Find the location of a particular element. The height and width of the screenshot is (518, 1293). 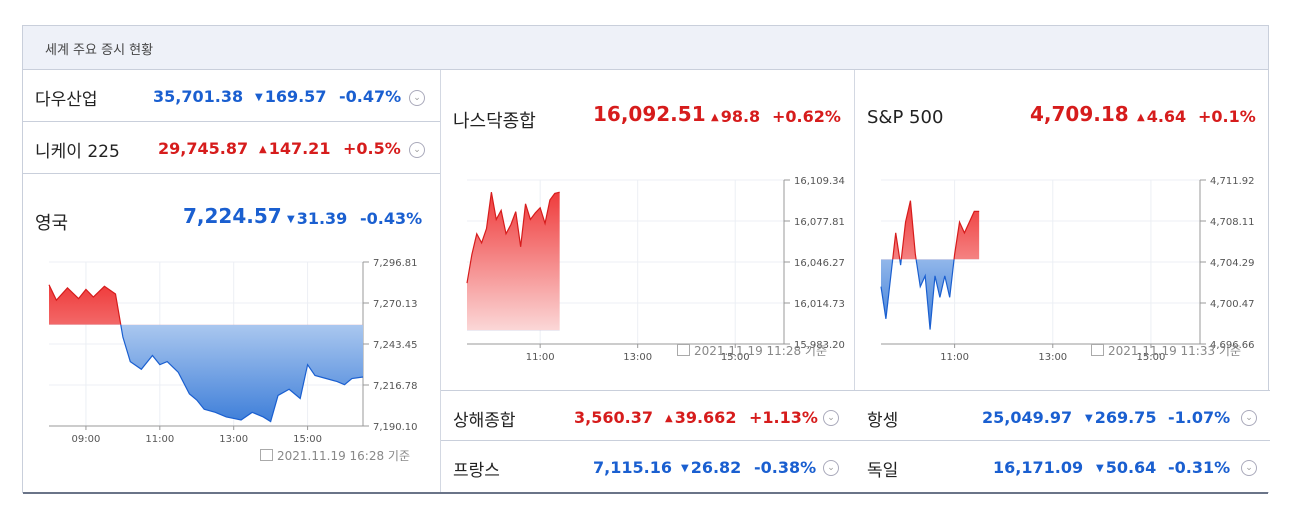

y-tick-label: 16,014.73 is located at coordinates (819, 304).